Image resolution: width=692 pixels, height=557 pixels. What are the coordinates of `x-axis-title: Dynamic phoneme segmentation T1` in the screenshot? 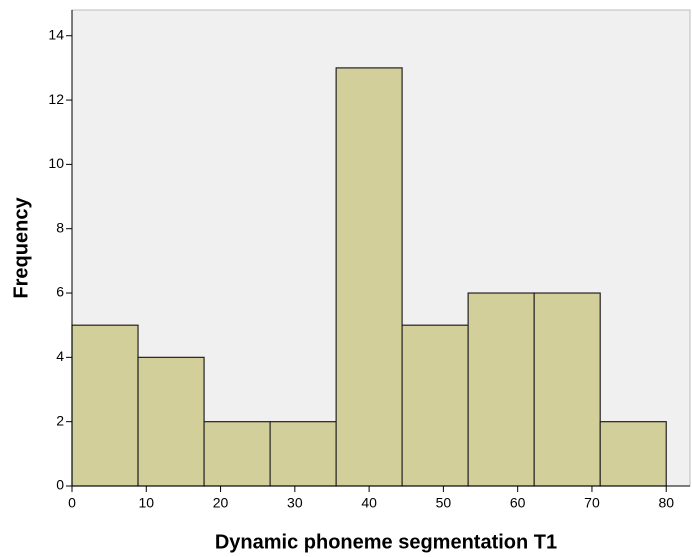 It's located at (386, 542).